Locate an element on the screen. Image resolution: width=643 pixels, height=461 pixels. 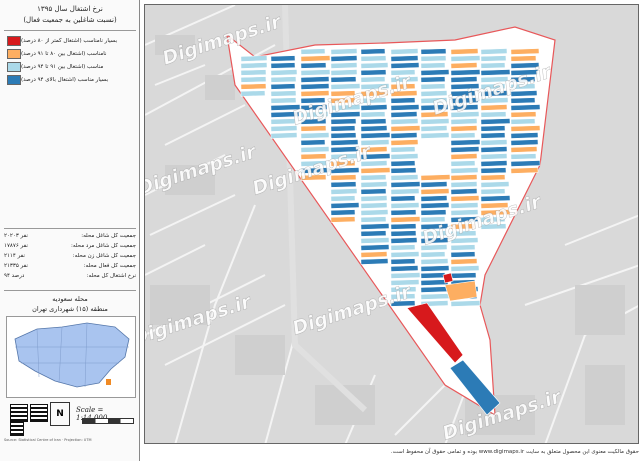
region-title: محله سعودیه منطقه (۱۵) شهرداری تهران is located at coordinates (70, 302).